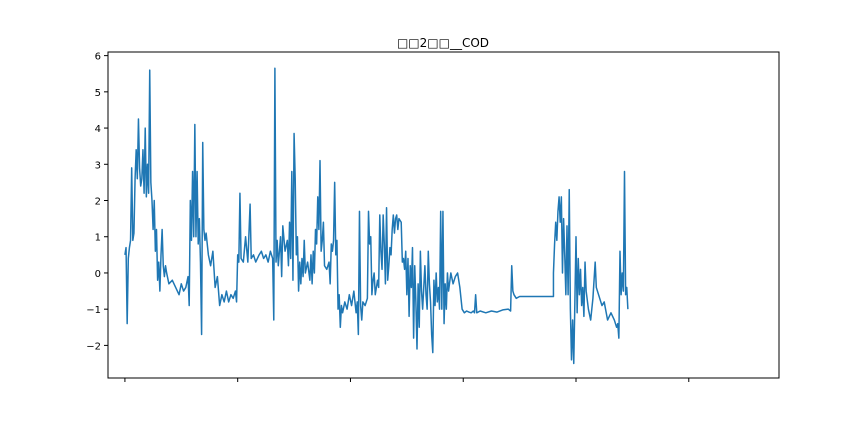 The height and width of the screenshot is (432, 864). Describe the element at coordinates (98, 93) in the screenshot. I see `y-tick-label: 5` at that location.